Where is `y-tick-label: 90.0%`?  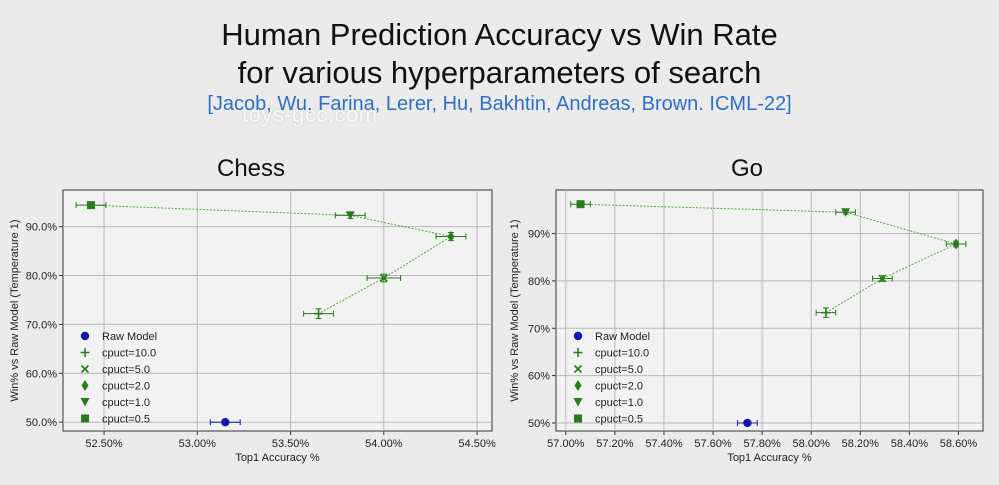
y-tick-label: 90.0% is located at coordinates (41, 228).